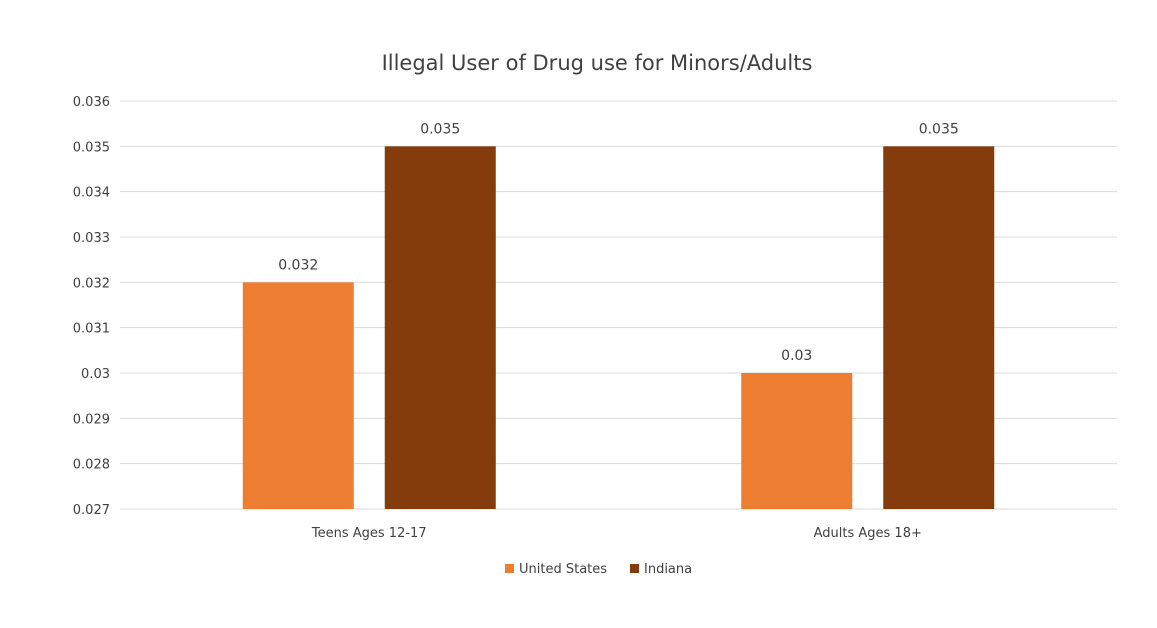 Image resolution: width=1157 pixels, height=628 pixels. I want to click on x-category-label: Teens Ages 12-17, so click(369, 533).